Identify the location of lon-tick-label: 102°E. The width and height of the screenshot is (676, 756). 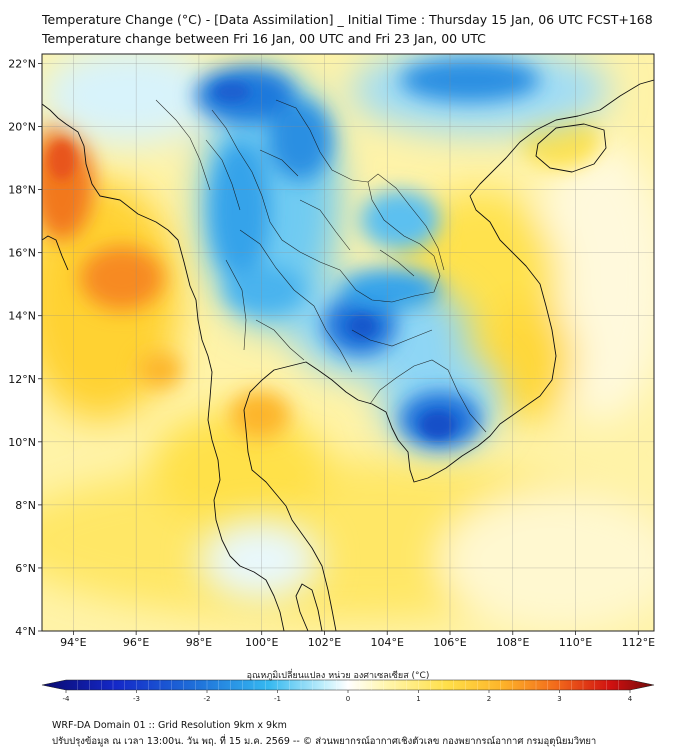
(324, 642).